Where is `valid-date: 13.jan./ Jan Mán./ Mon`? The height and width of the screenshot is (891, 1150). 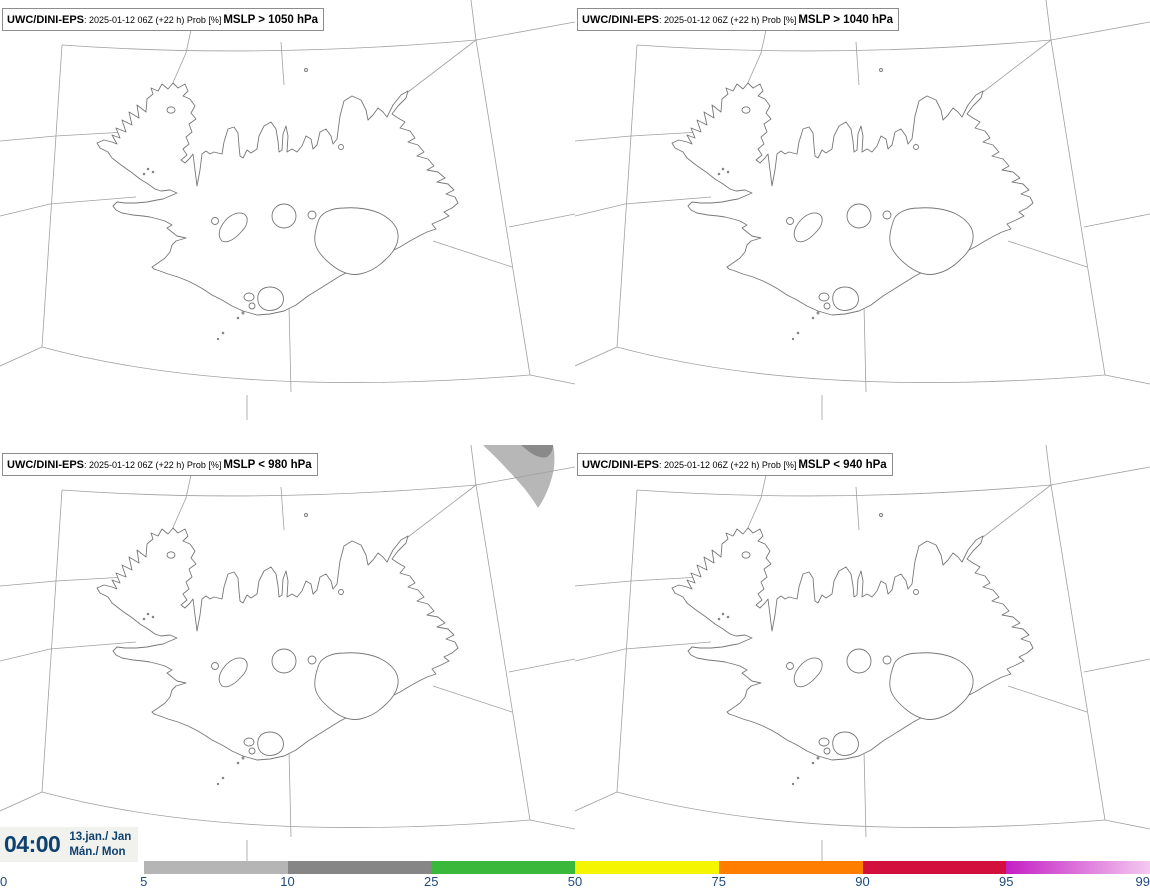 valid-date: 13.jan./ Jan Mán./ Mon is located at coordinates (100, 844).